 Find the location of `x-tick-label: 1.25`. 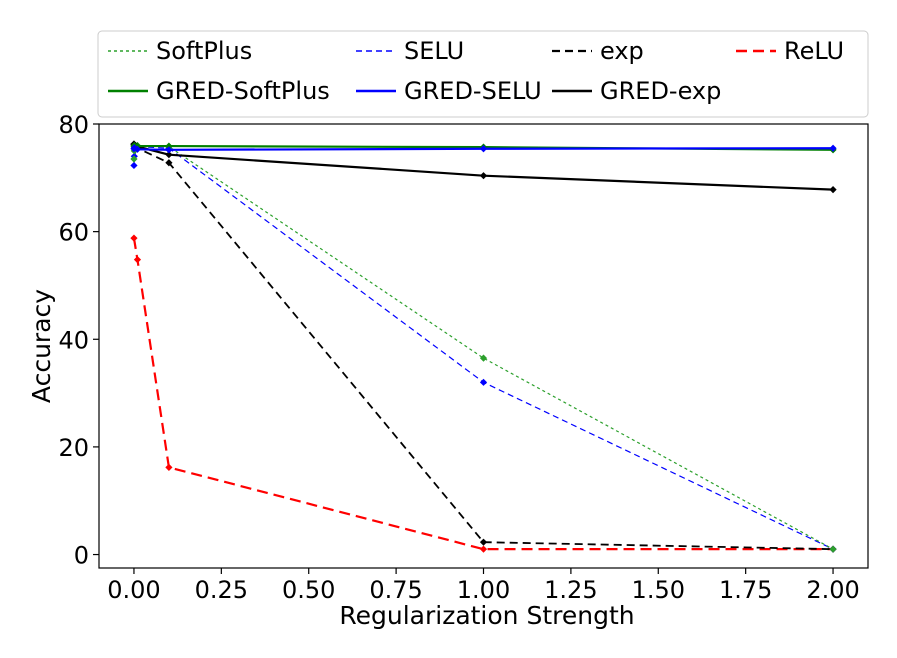

x-tick-label: 1.25 is located at coordinates (570, 590).